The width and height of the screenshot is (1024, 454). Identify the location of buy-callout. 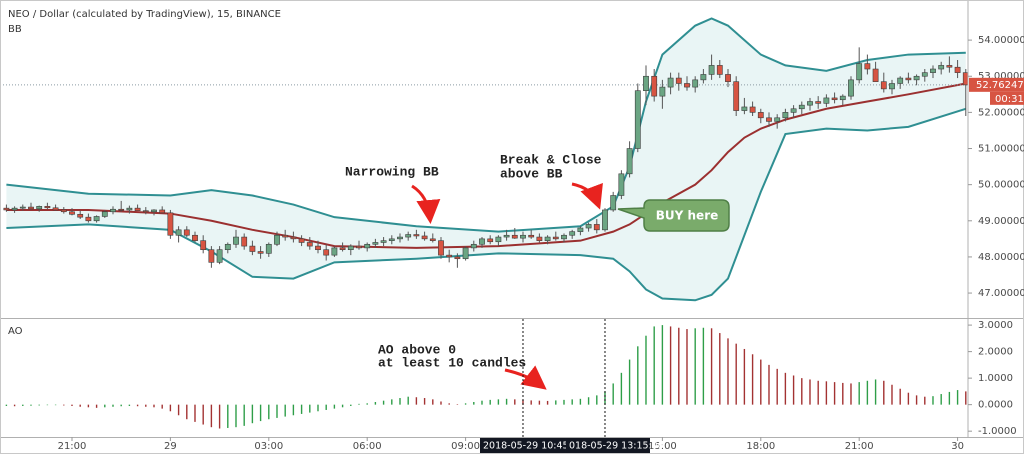
(673, 215).